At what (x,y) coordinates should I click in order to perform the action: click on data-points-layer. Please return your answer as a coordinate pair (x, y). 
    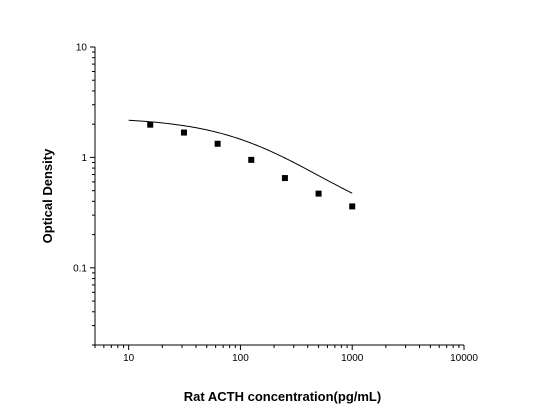
    Looking at the image, I should click on (251, 165).